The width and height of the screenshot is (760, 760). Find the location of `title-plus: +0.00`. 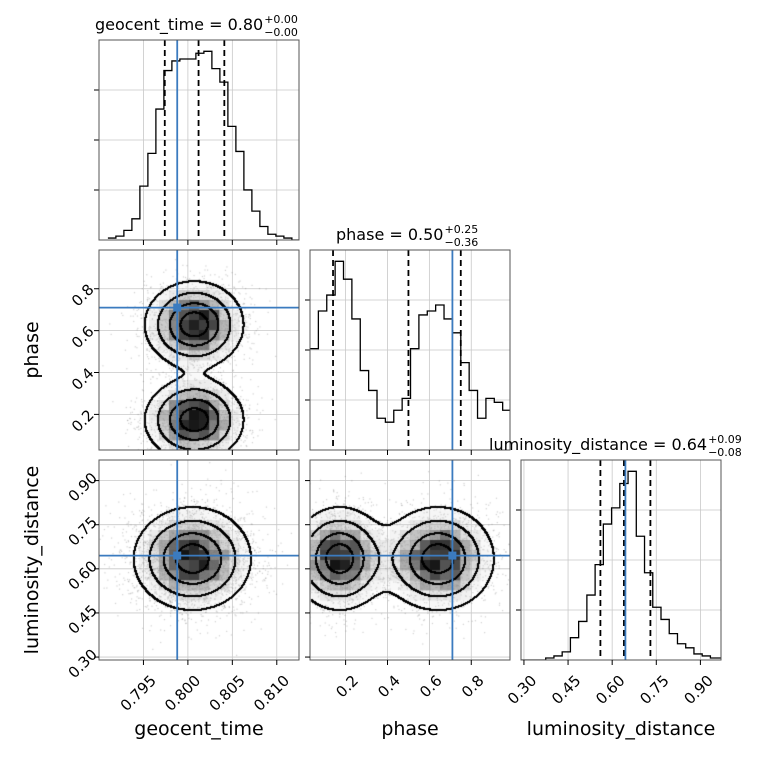

title-plus: +0.00 is located at coordinates (281, 19).